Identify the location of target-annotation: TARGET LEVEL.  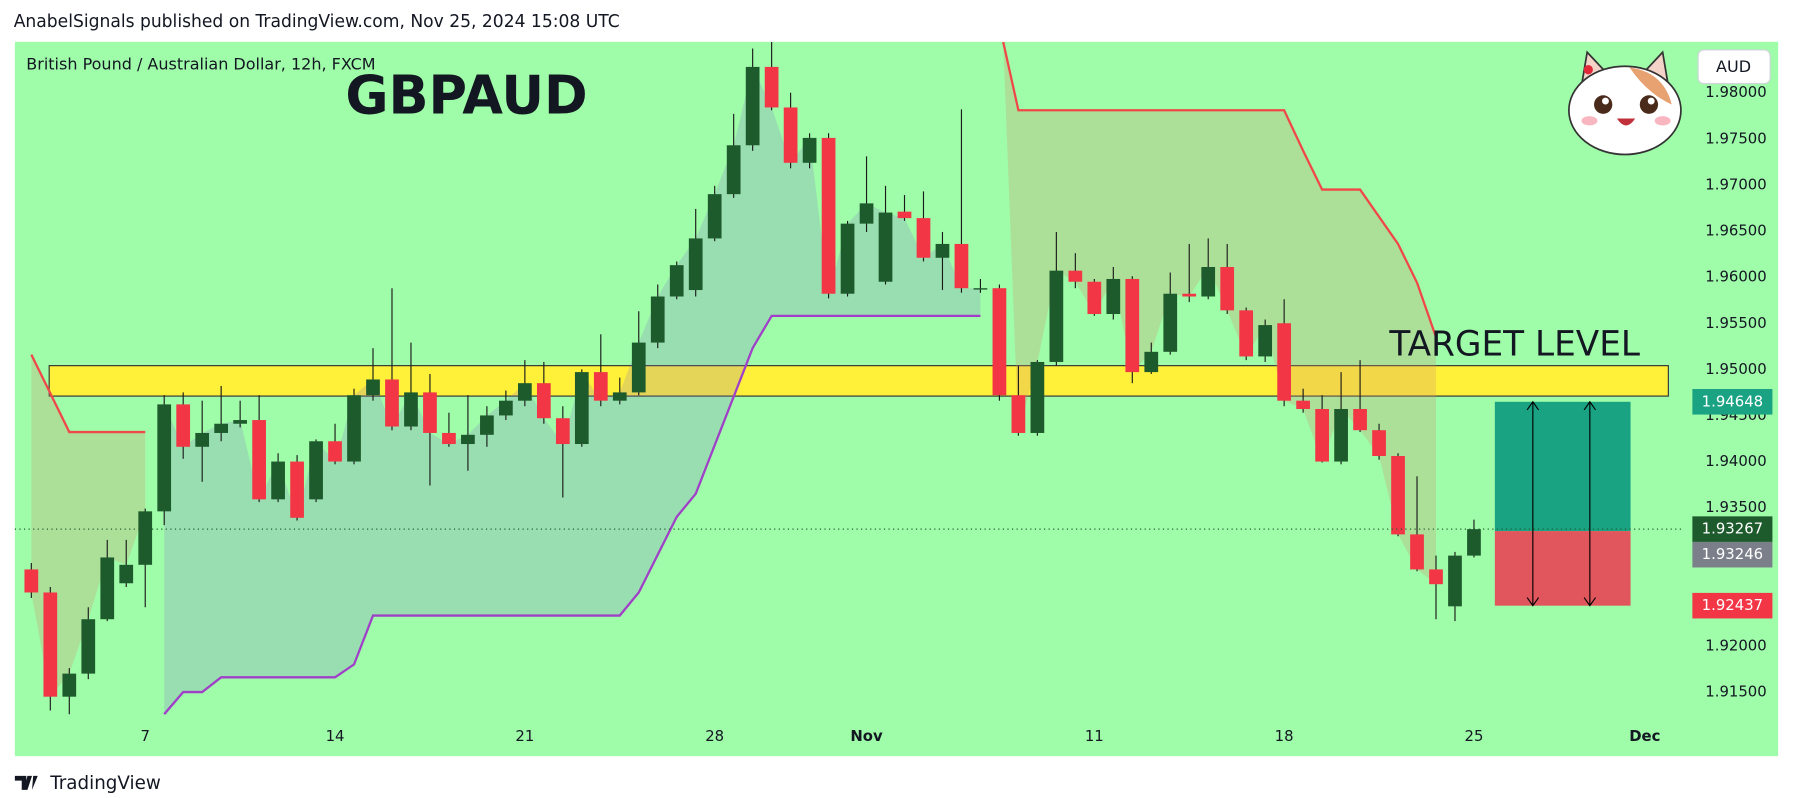
(1514, 344).